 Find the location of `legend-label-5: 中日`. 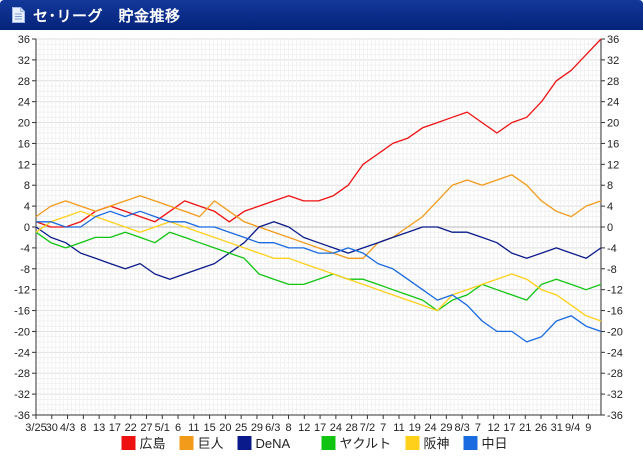

legend-label-5: 中日 is located at coordinates (495, 443).